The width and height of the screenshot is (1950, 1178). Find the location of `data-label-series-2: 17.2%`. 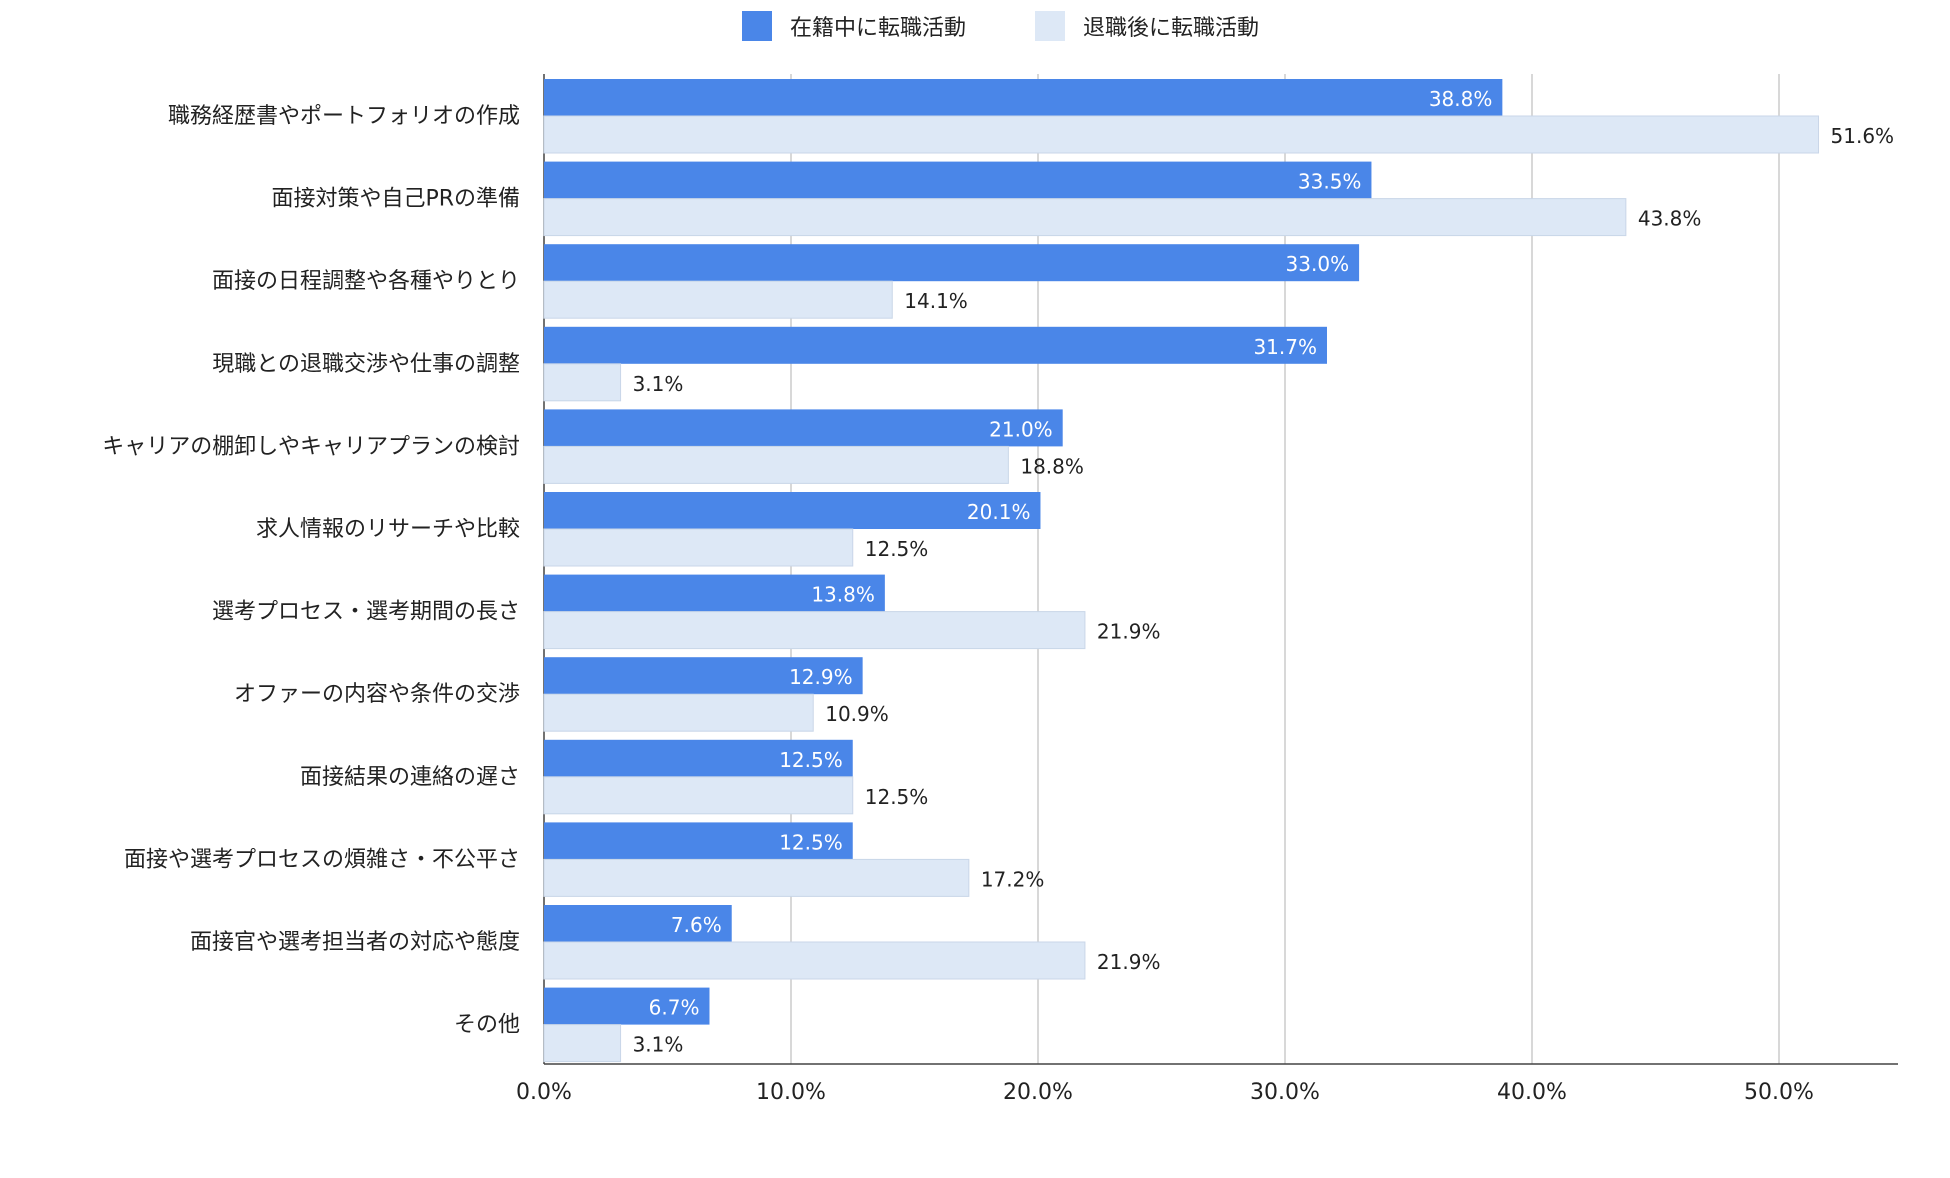

data-label-series-2: 17.2% is located at coordinates (1013, 879).